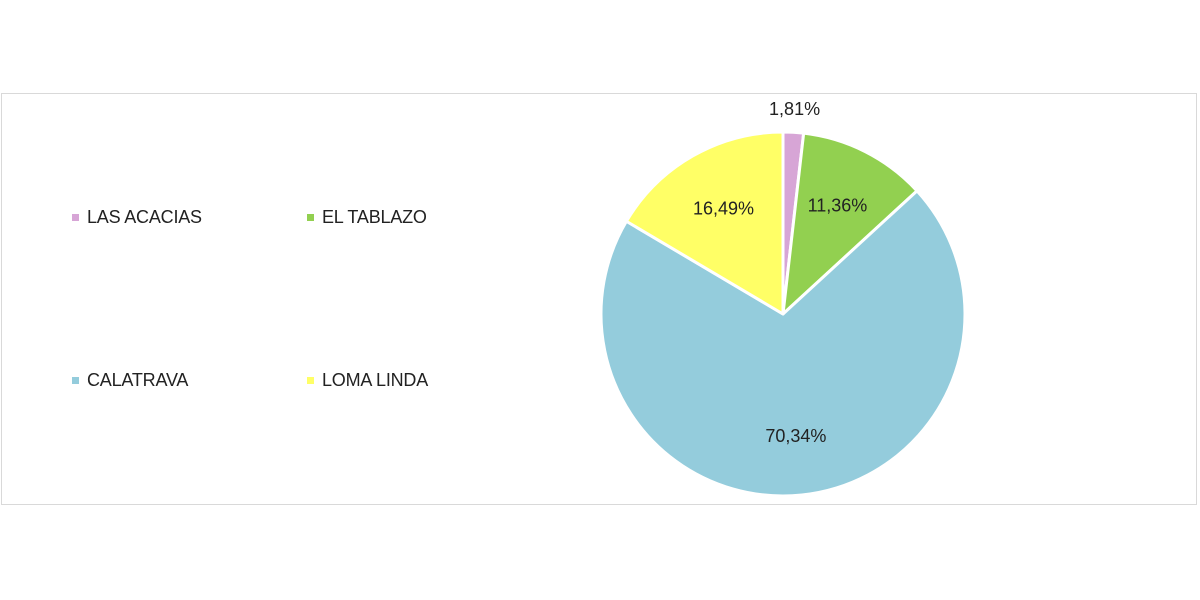 The height and width of the screenshot is (600, 1200). What do you see at coordinates (704, 223) in the screenshot?
I see `pie-slice-loma-linda` at bounding box center [704, 223].